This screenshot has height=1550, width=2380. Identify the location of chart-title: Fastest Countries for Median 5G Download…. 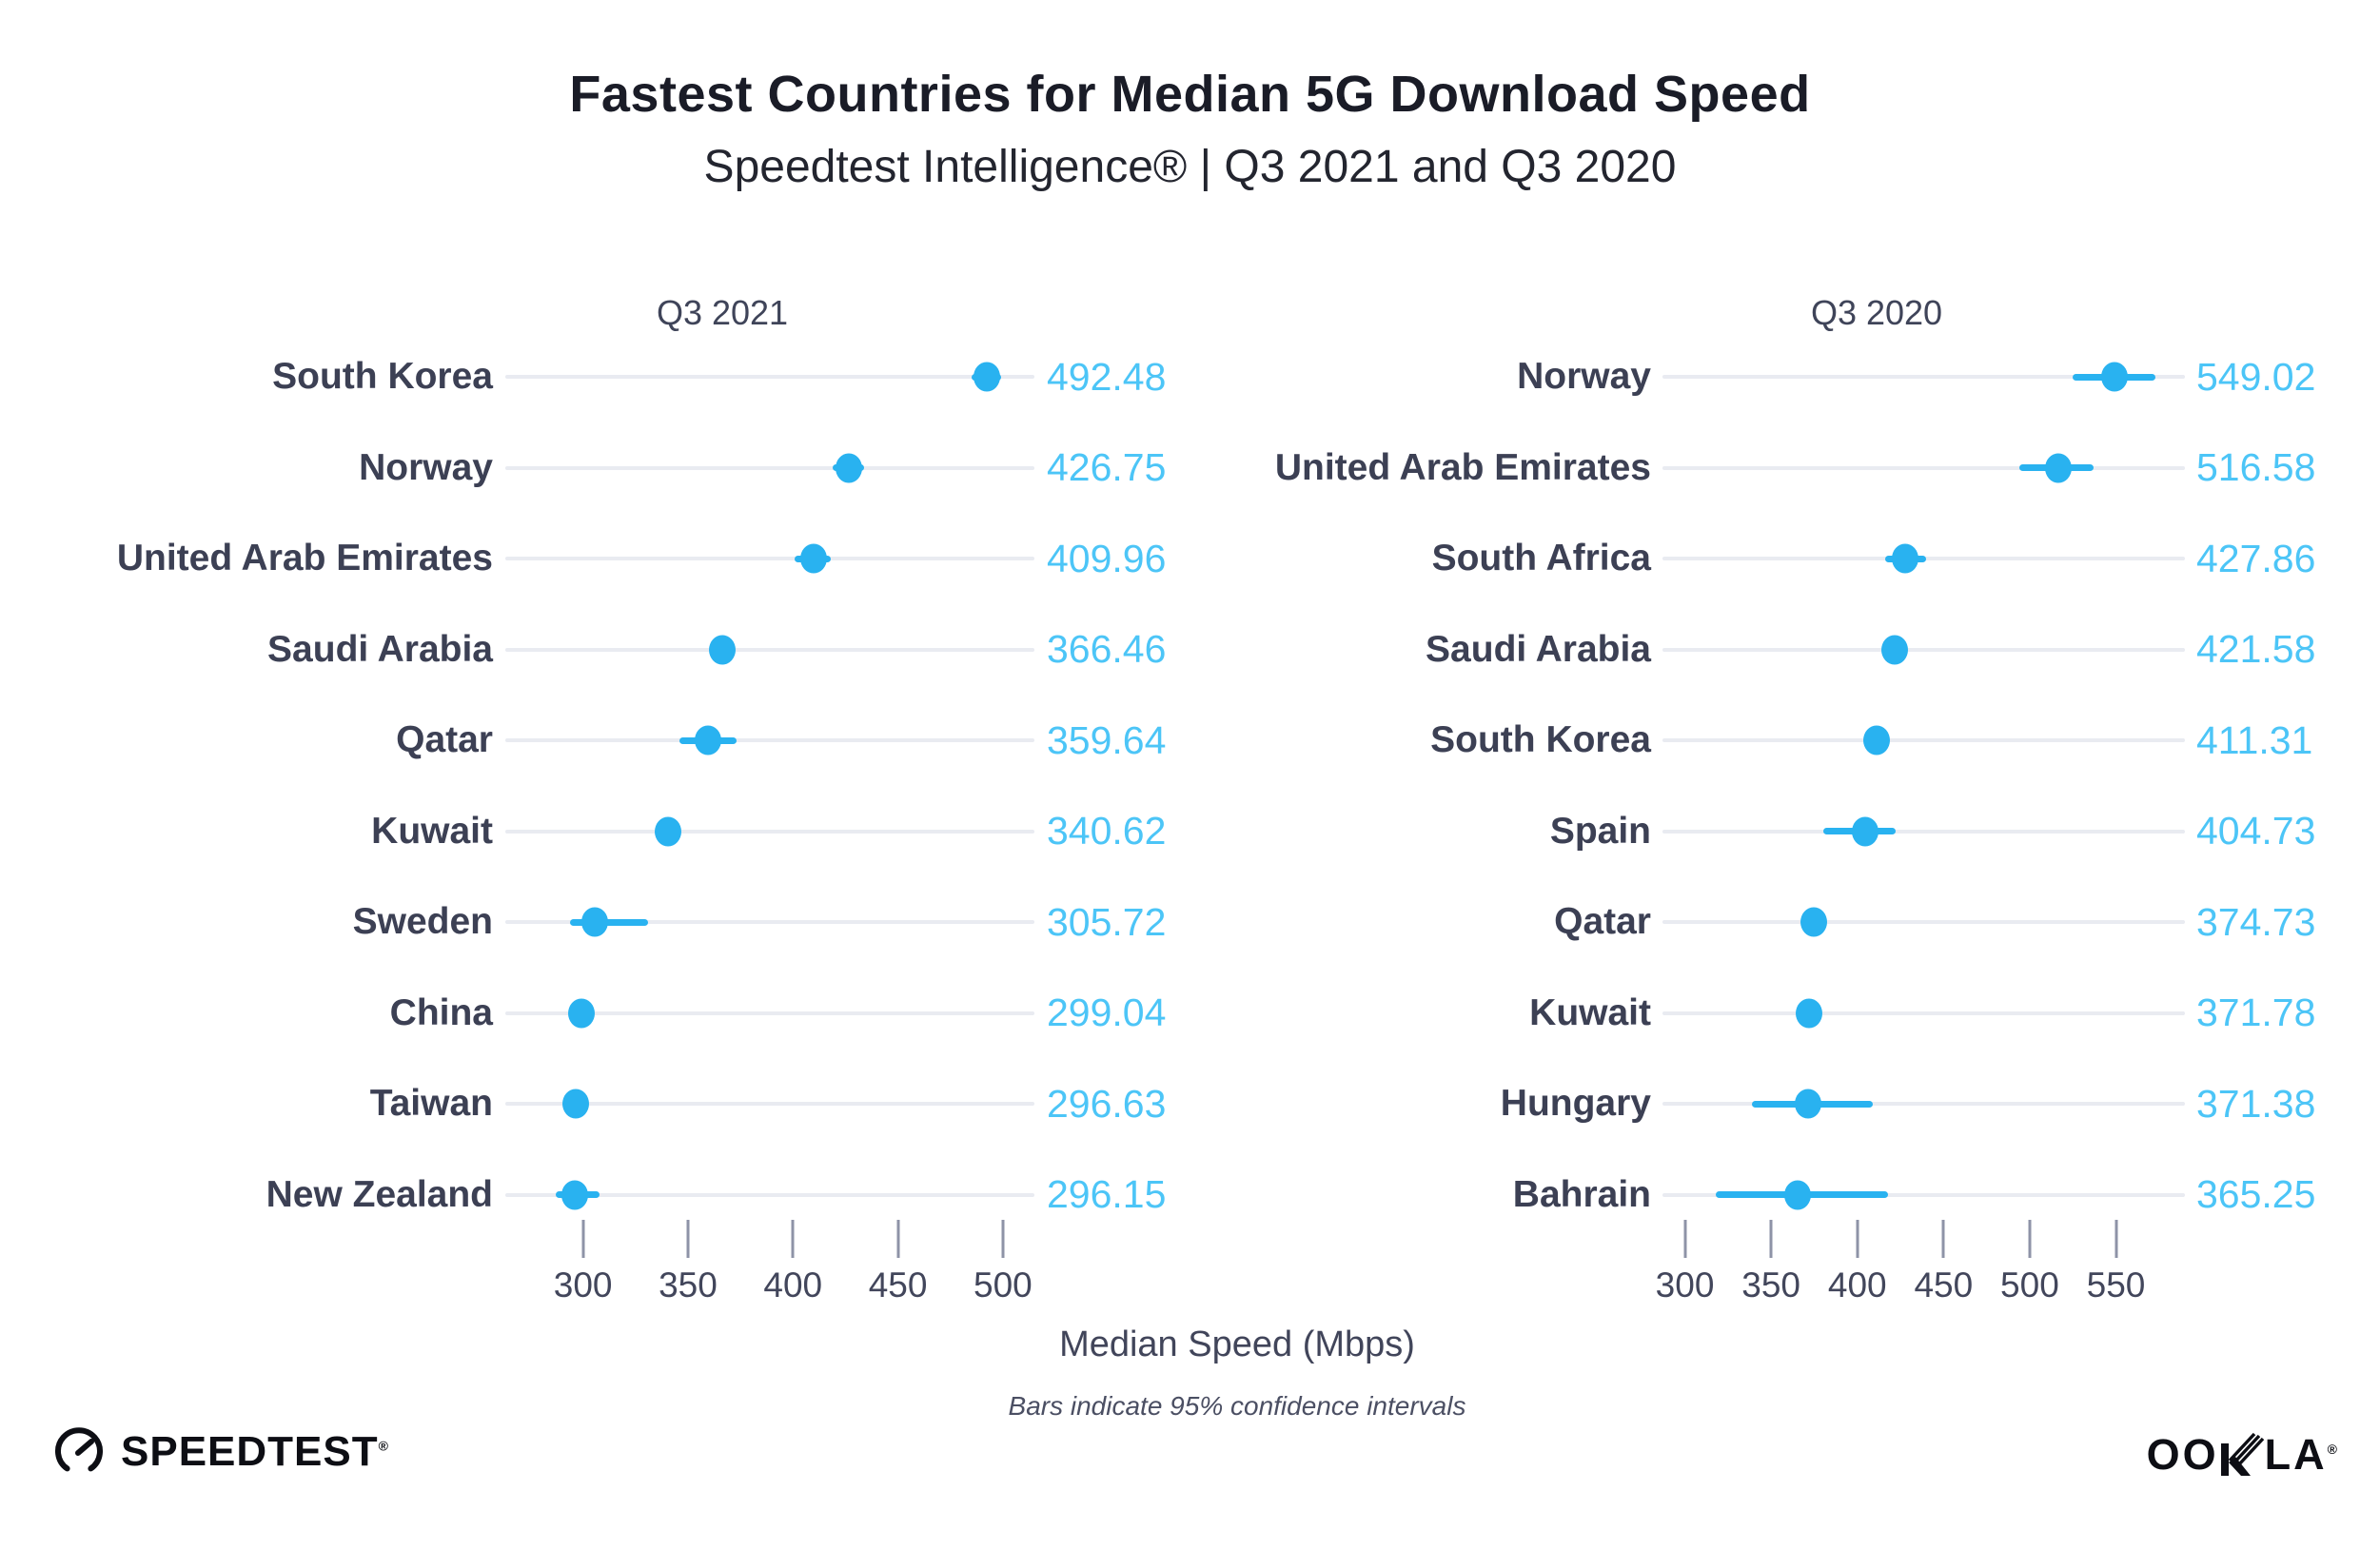
(1190, 95).